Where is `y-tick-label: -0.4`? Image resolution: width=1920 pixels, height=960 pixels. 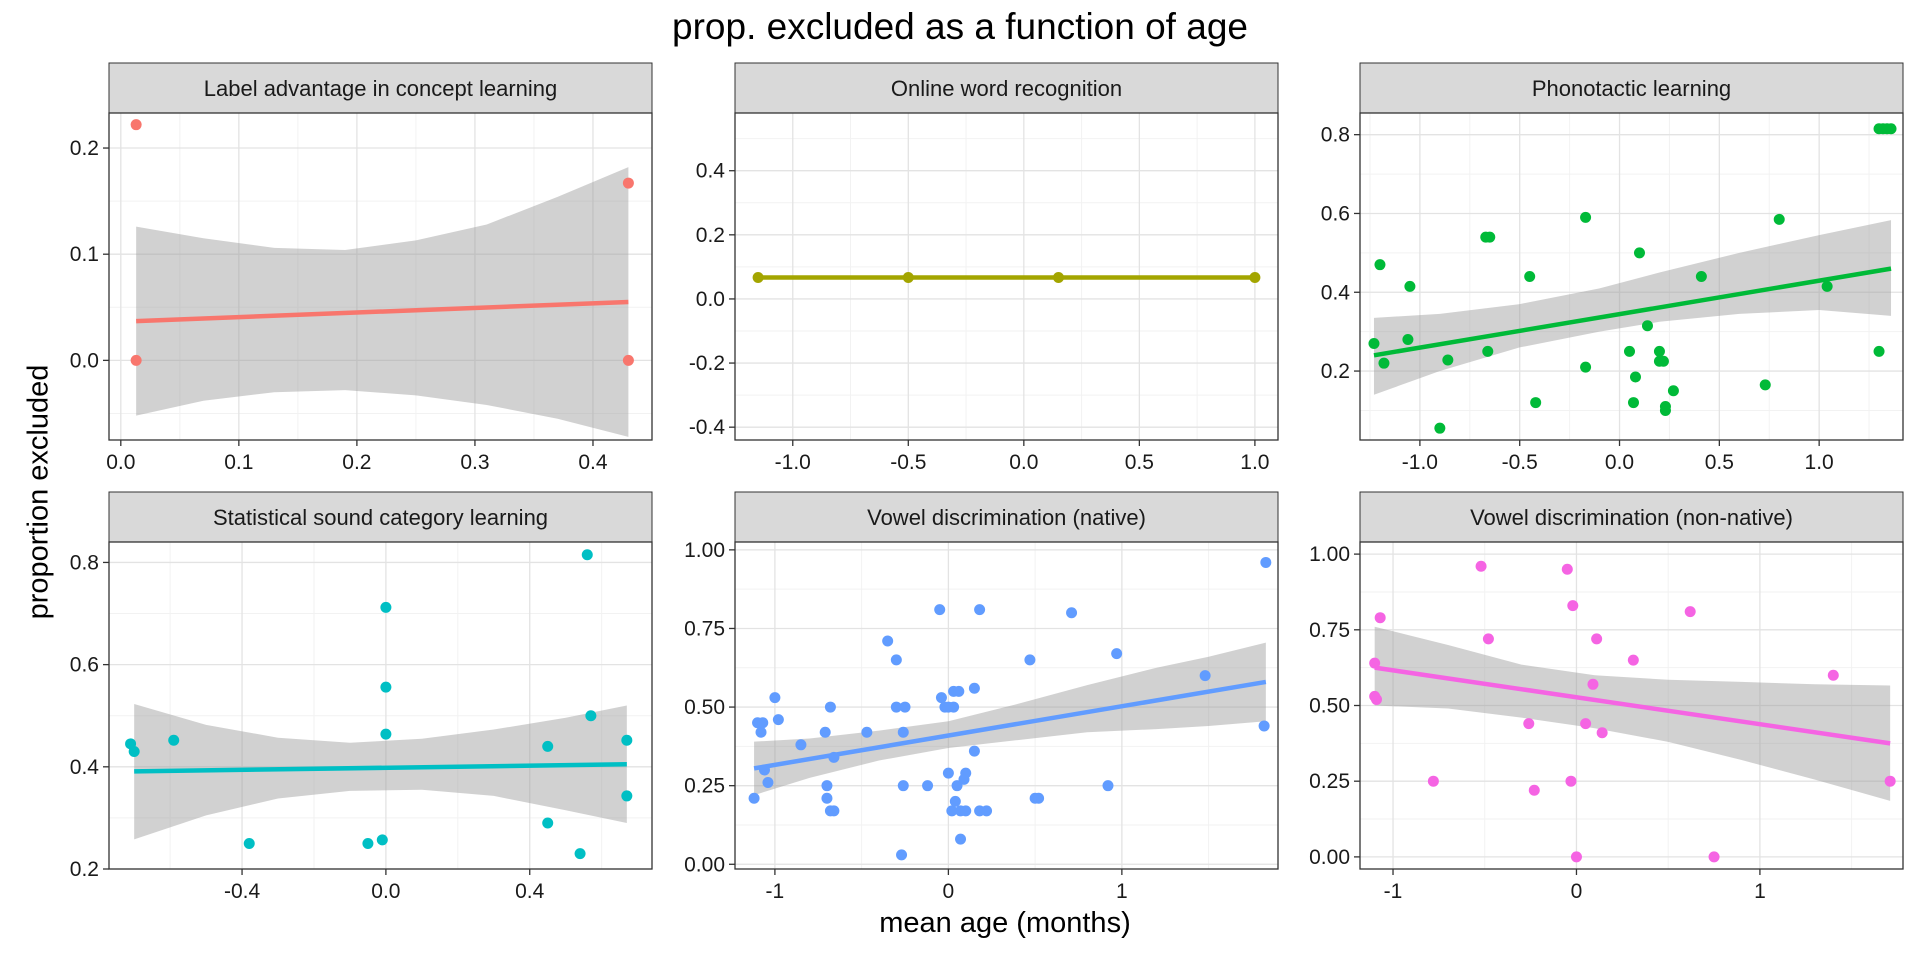
y-tick-label: -0.4 is located at coordinates (707, 427).